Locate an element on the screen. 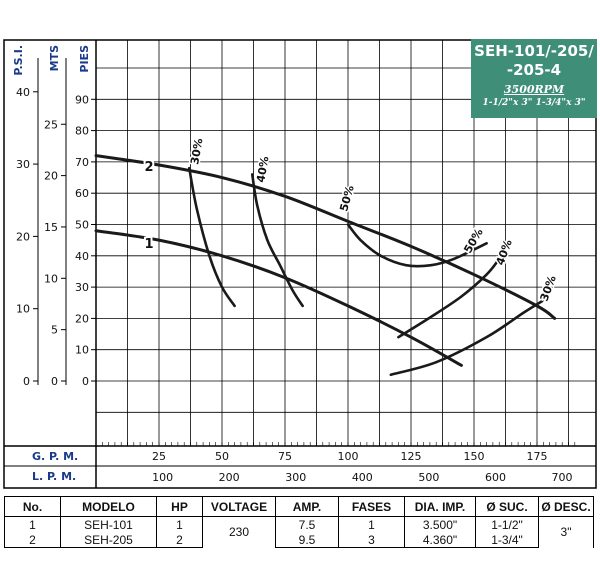 The height and width of the screenshot is (581, 600). pies-tick-label: 80 is located at coordinates (82, 131).